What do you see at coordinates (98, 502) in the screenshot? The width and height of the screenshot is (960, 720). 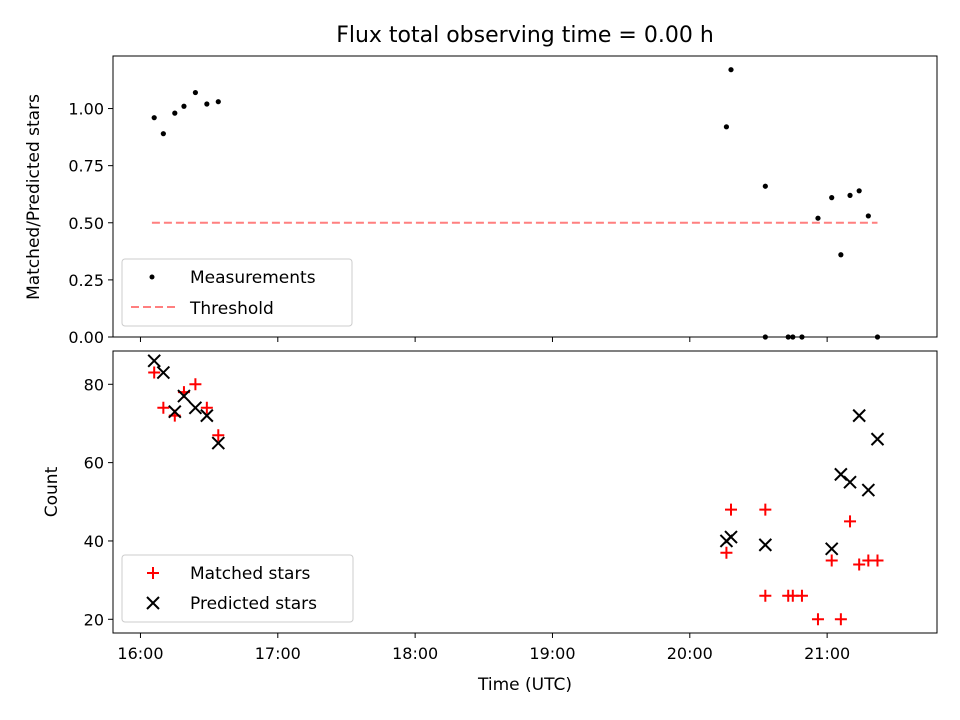 I see `bottom-y-axis: 20 40 60 80` at bounding box center [98, 502].